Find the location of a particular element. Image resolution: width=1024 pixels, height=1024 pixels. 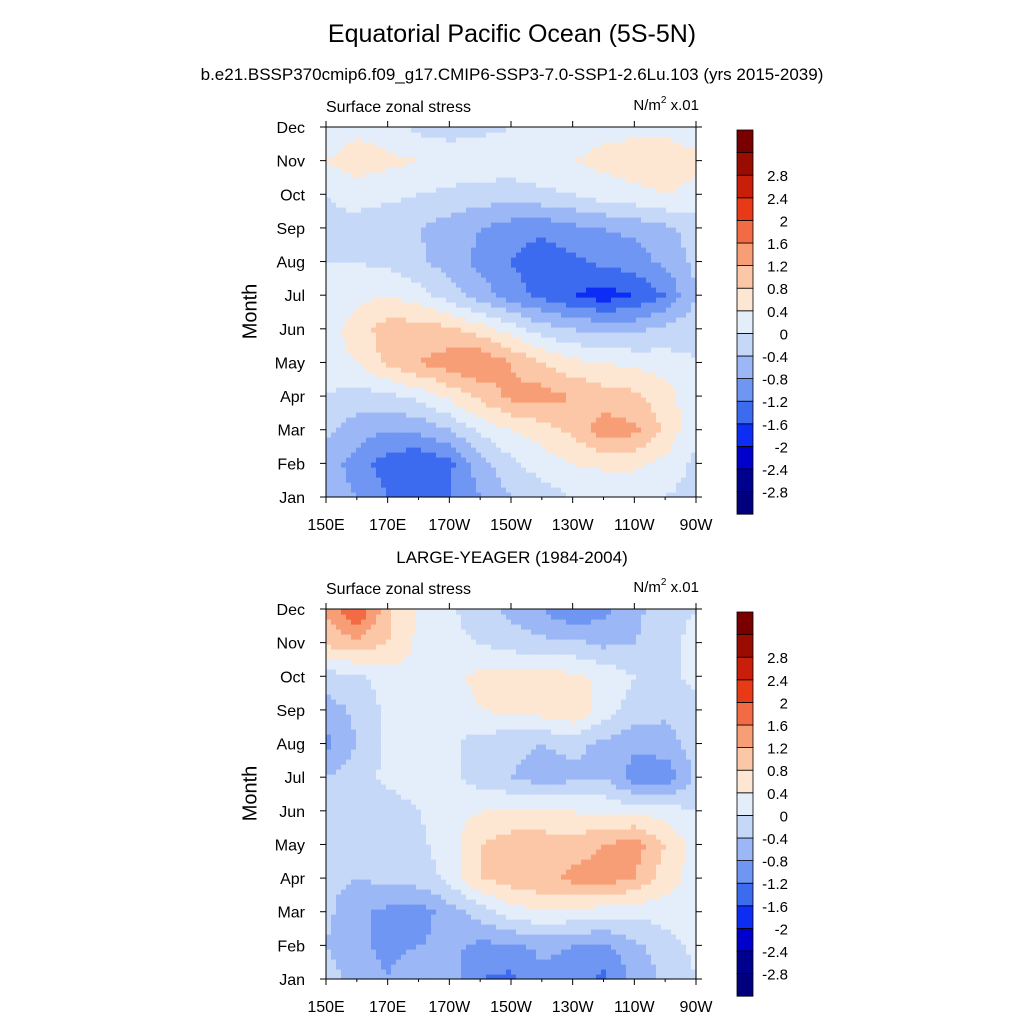

panel-1-ytick-label-jan: Jan is located at coordinates (292, 498).